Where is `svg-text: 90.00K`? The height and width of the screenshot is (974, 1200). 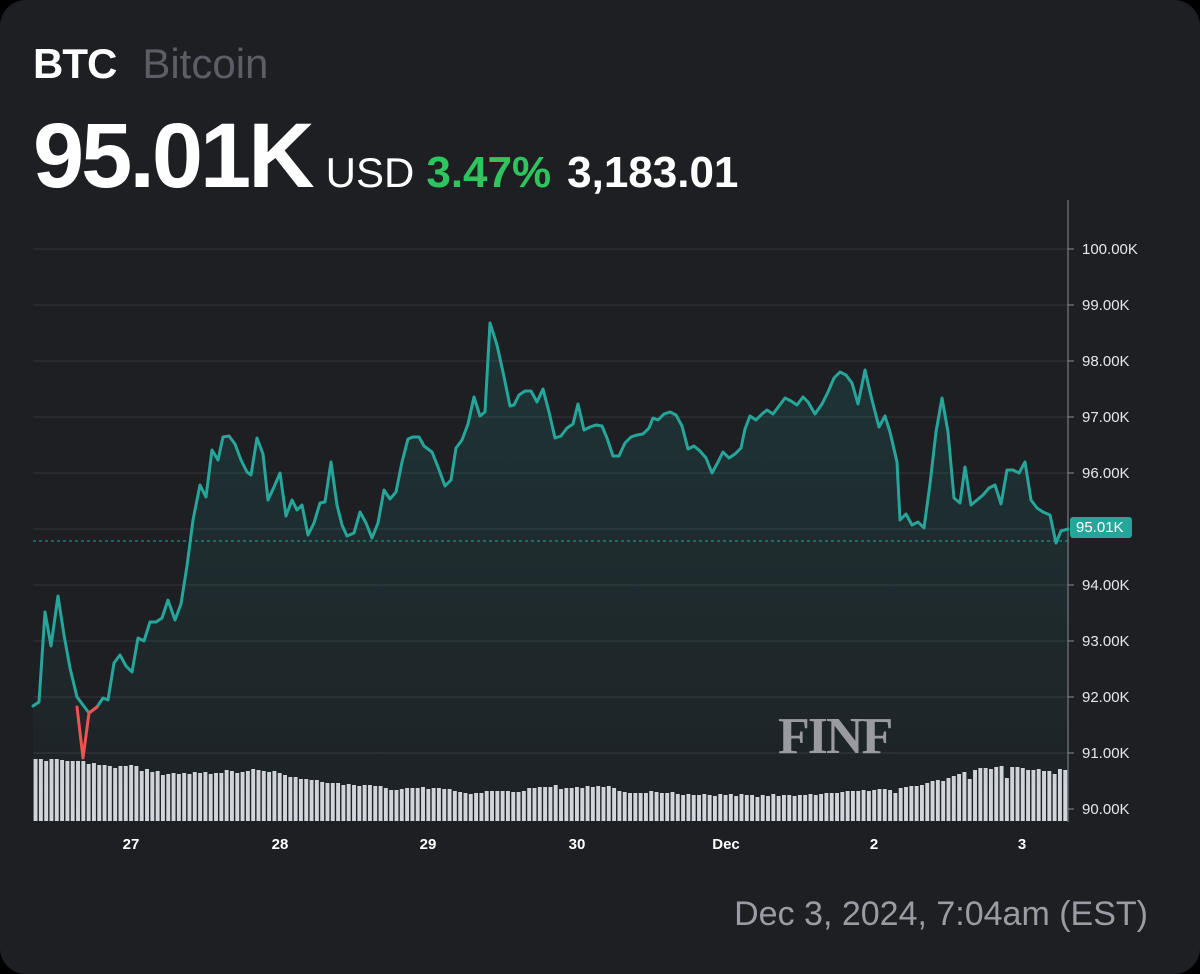 svg-text: 90.00K is located at coordinates (1106, 809).